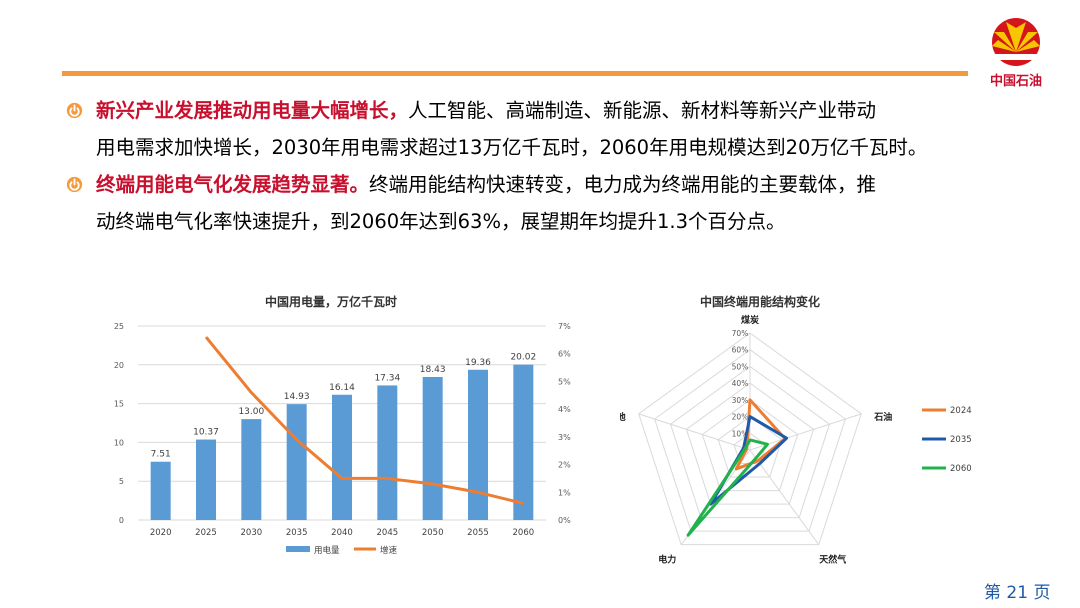  What do you see at coordinates (331, 301) in the screenshot?
I see `chart-title: 中国用电量，万亿千瓦时` at bounding box center [331, 301].